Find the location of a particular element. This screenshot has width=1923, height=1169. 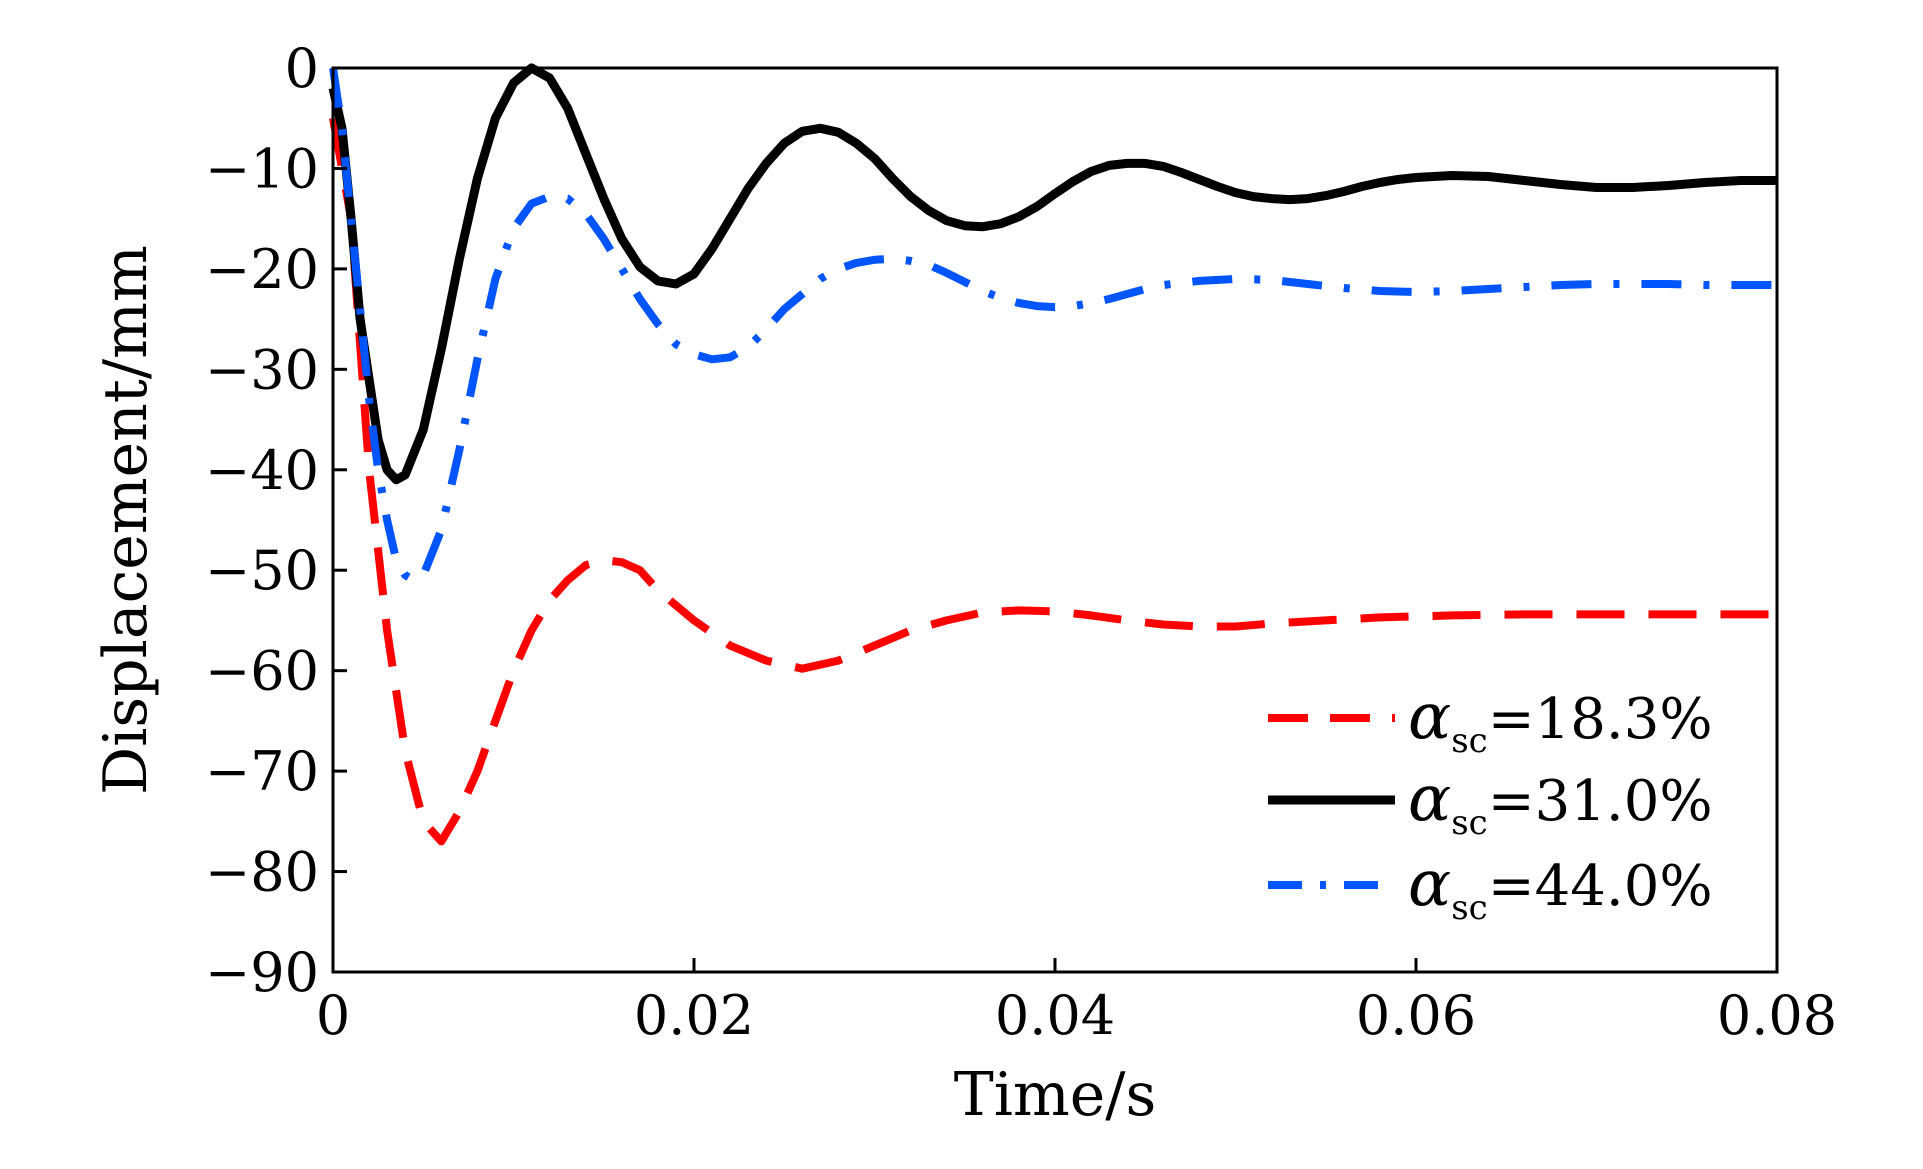

legend-label-3: αsc=44.0% is located at coordinates (1560, 887).